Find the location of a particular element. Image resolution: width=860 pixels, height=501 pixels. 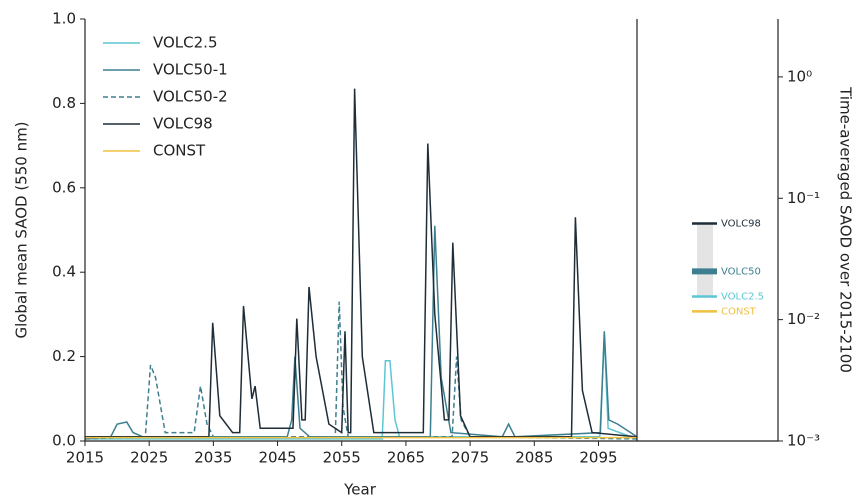

legend-label: CONST is located at coordinates (179, 151).